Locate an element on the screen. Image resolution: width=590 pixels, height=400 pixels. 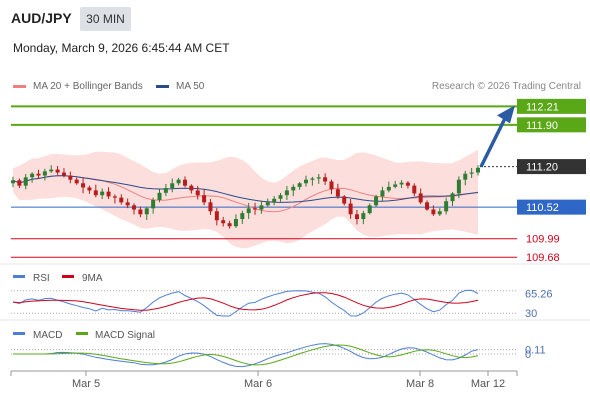
level-label-1: 111.90 is located at coordinates (542, 126).